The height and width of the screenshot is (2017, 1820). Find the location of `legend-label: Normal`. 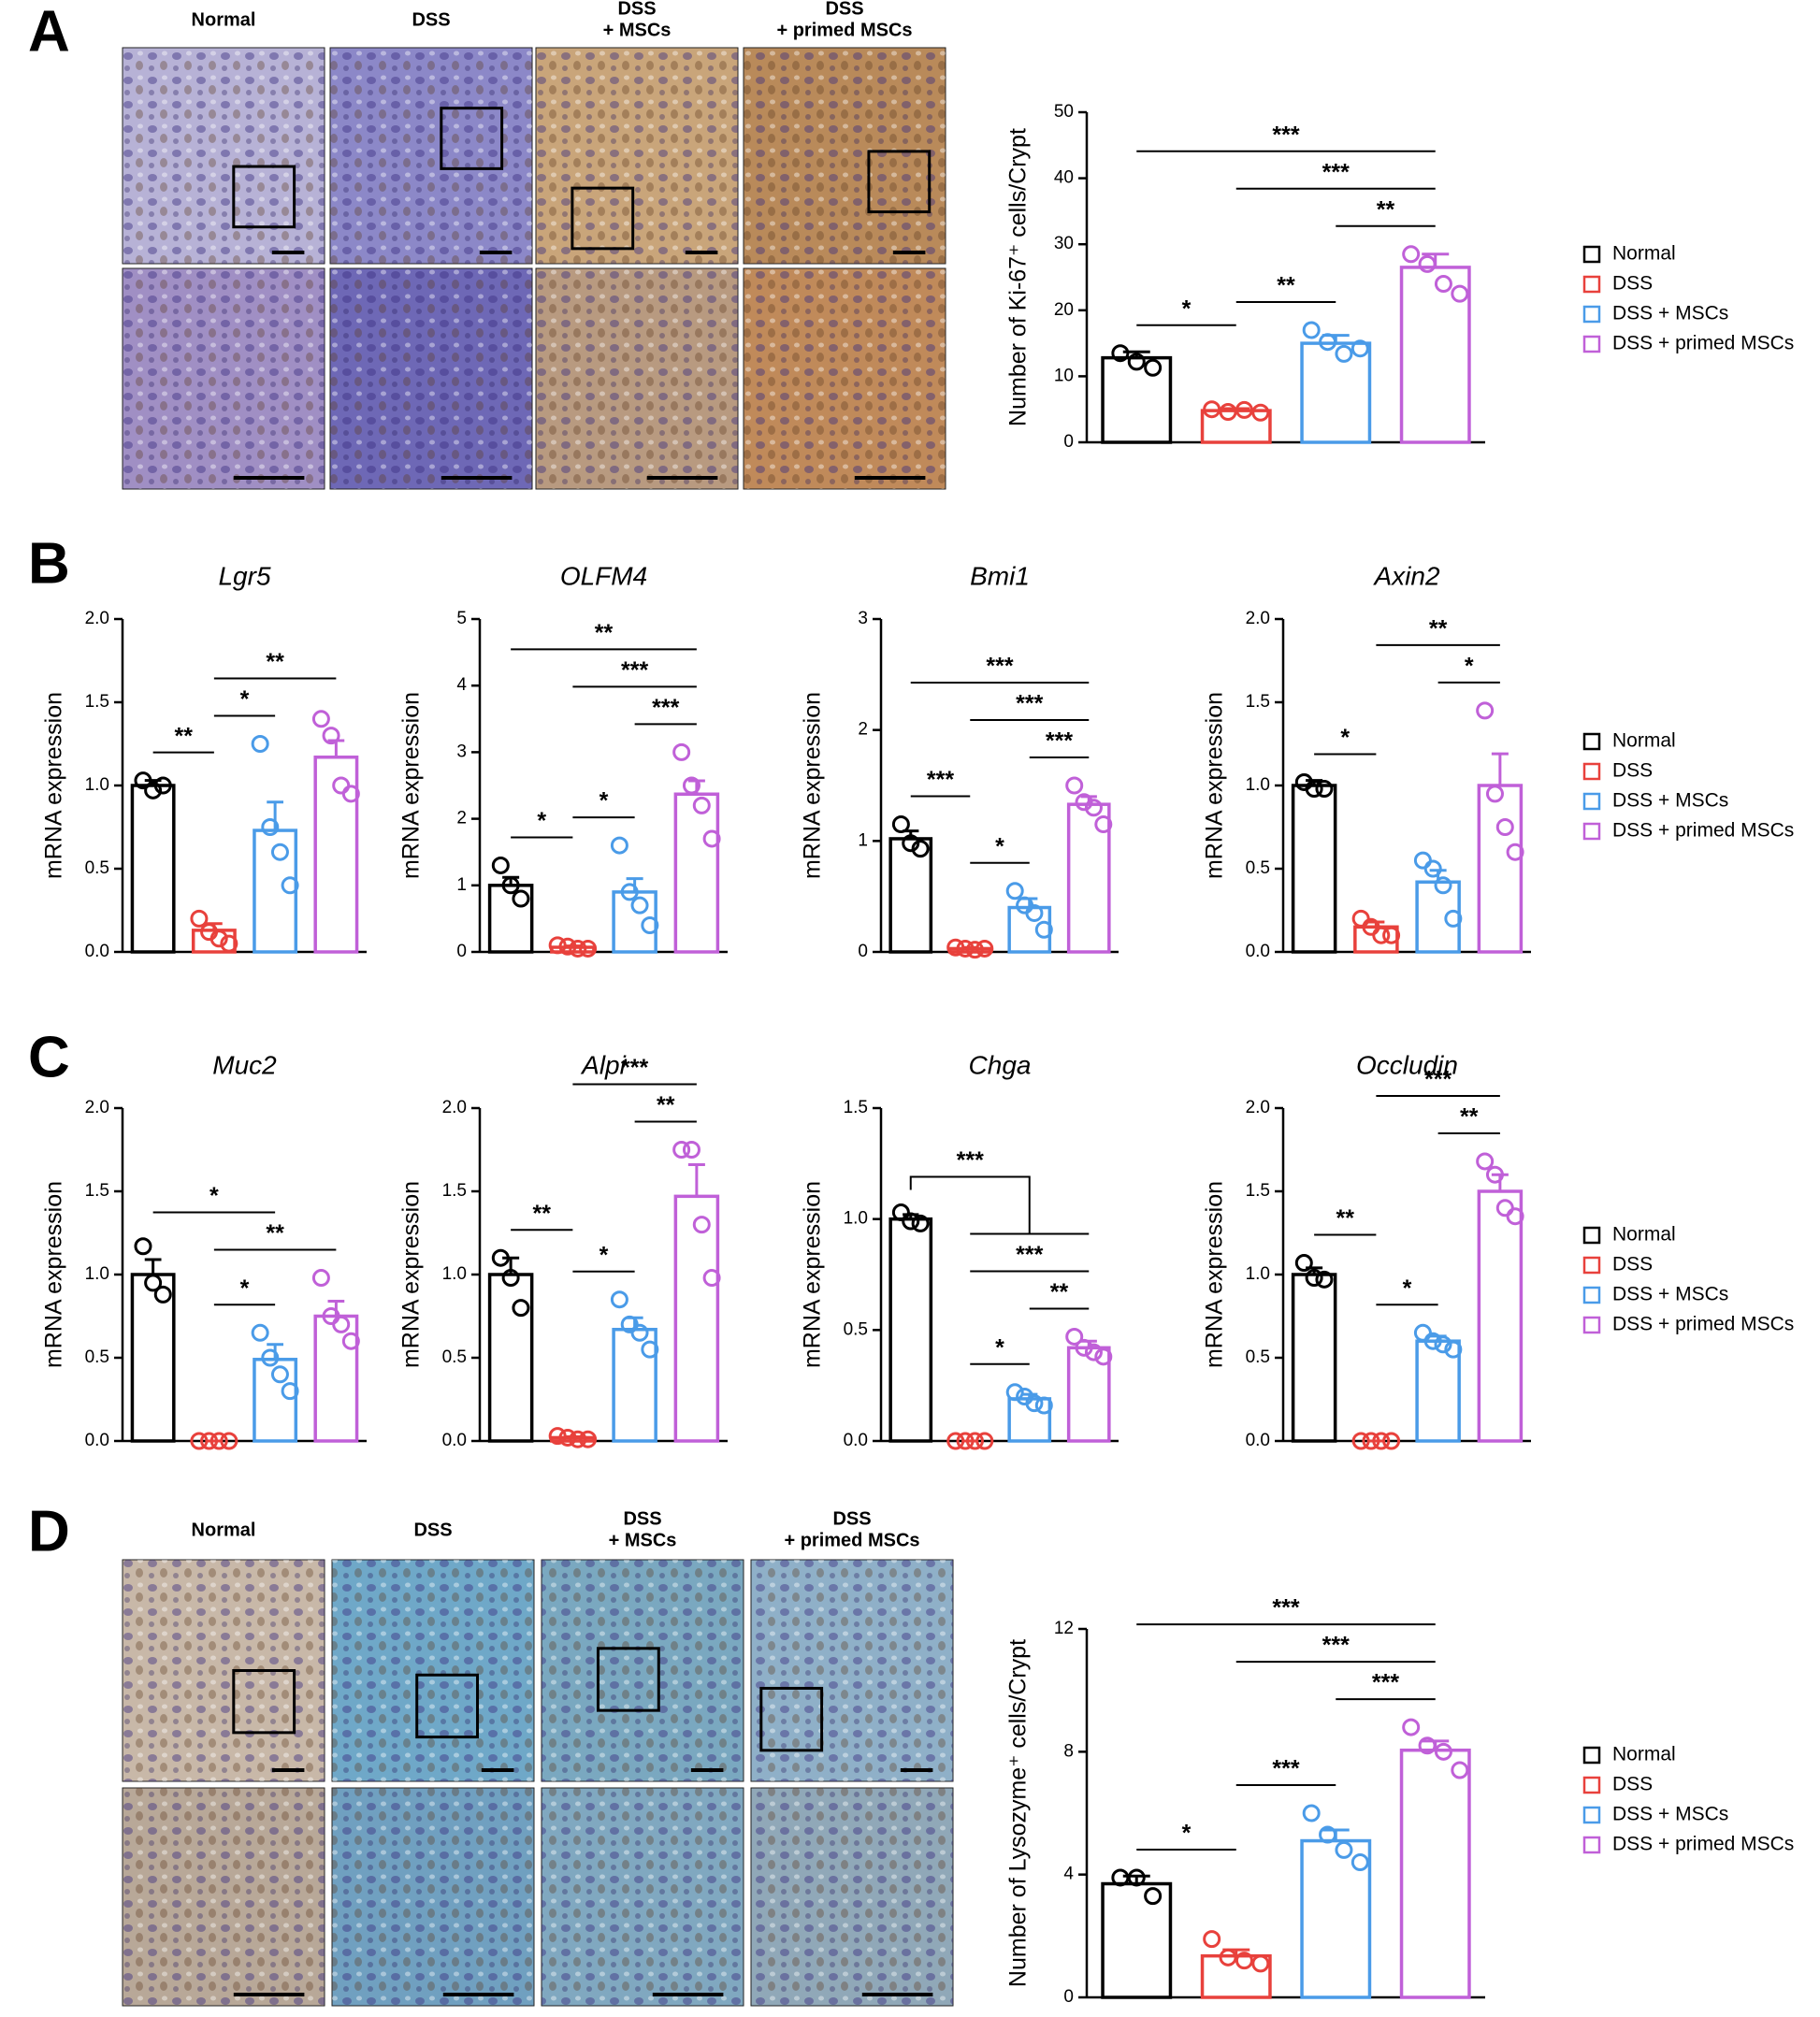

legend-label: Normal is located at coordinates (1644, 1235).